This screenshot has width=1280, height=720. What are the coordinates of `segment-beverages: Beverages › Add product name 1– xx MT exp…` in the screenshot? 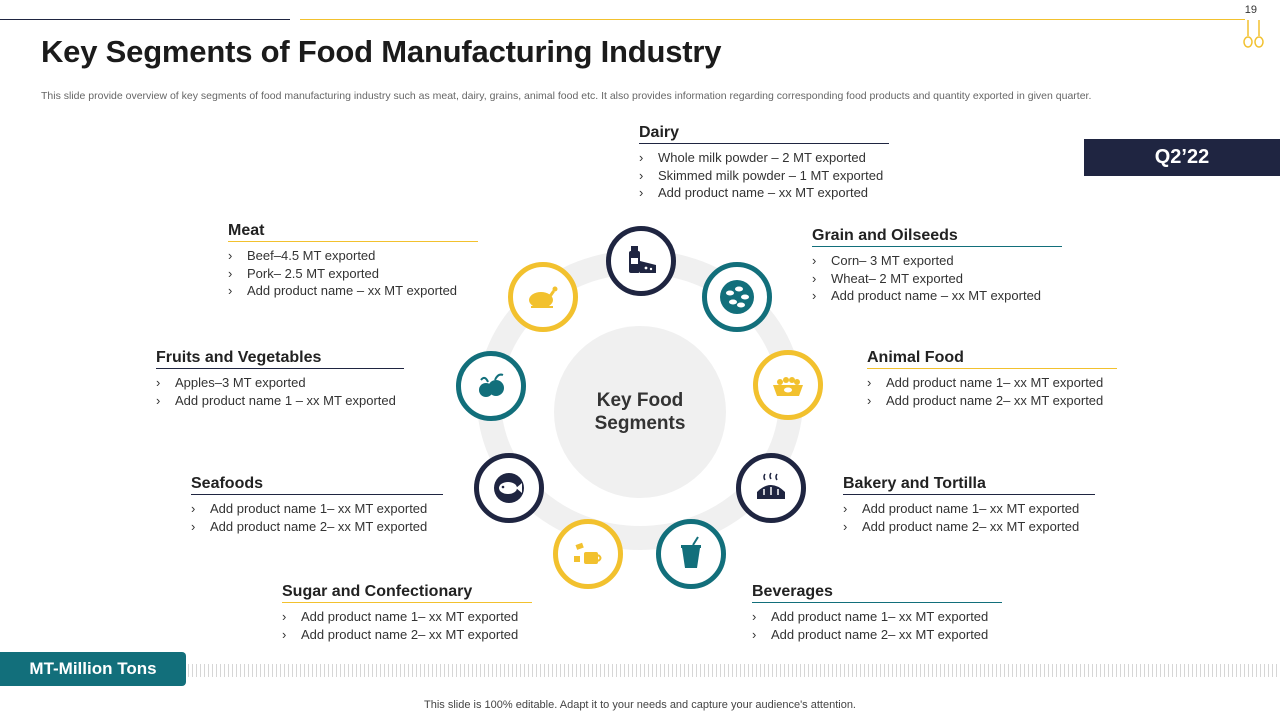 It's located at (877, 613).